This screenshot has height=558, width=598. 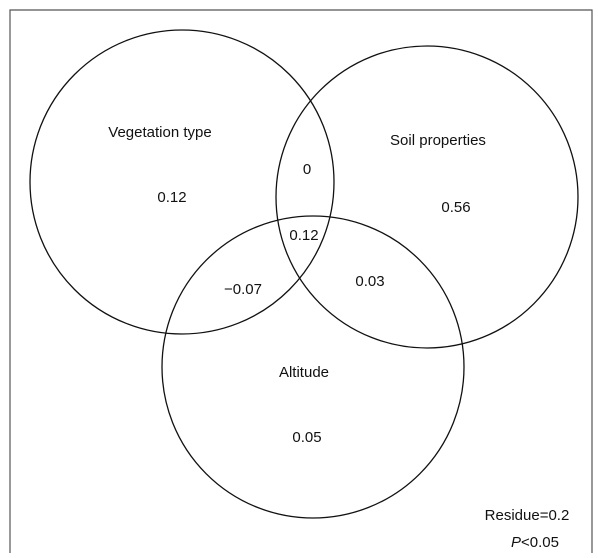 I want to click on p-value: <0.05, so click(x=540, y=542).